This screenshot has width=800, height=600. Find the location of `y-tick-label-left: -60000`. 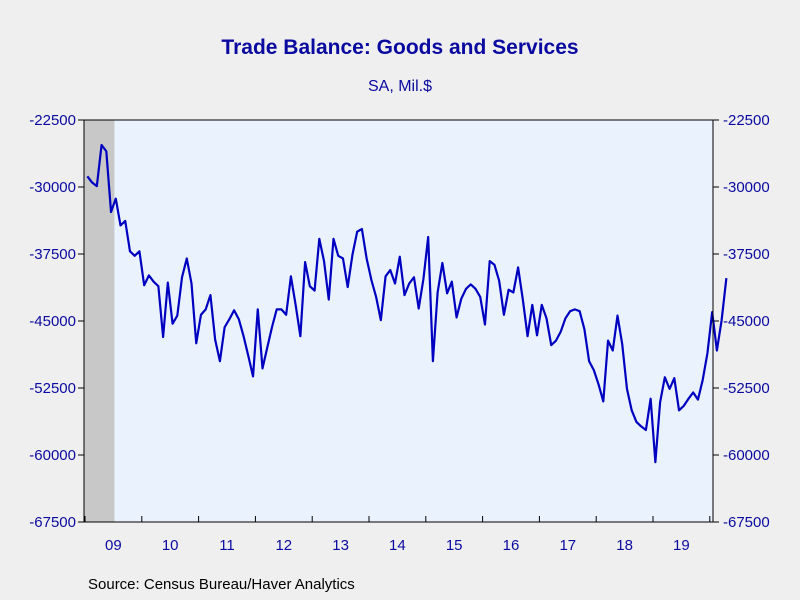

y-tick-label-left: -60000 is located at coordinates (52, 455).